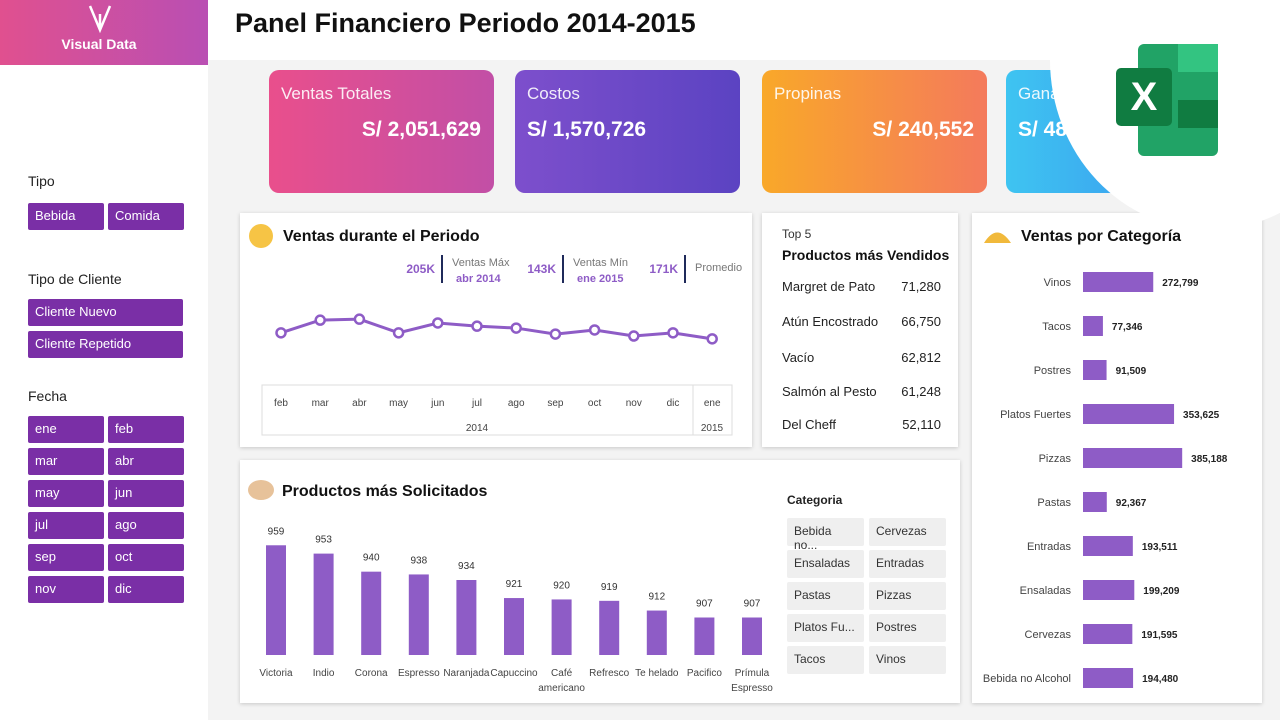 This screenshot has width=1280, height=720. I want to click on slicer-button: jun, so click(146, 493).